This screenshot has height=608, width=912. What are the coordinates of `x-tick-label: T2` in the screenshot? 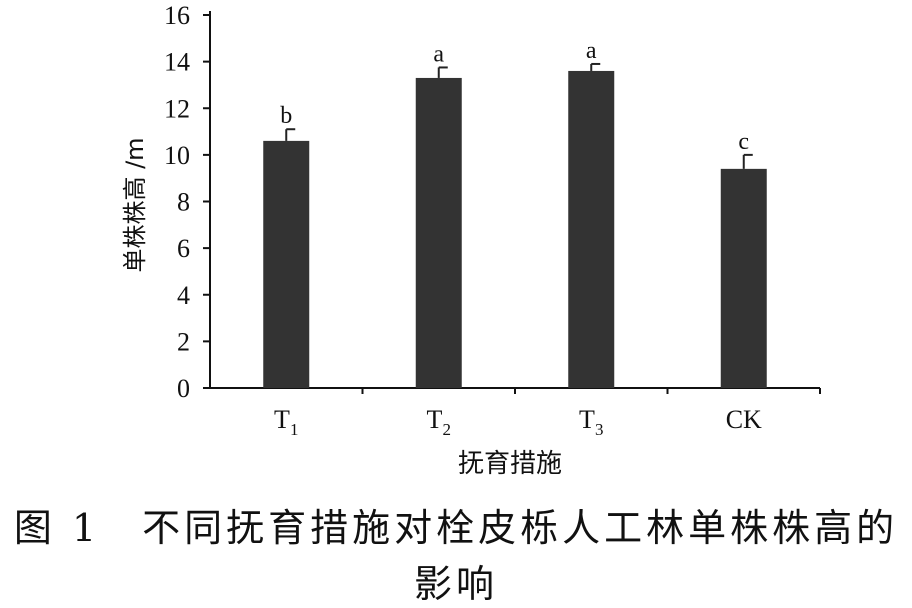 It's located at (439, 422).